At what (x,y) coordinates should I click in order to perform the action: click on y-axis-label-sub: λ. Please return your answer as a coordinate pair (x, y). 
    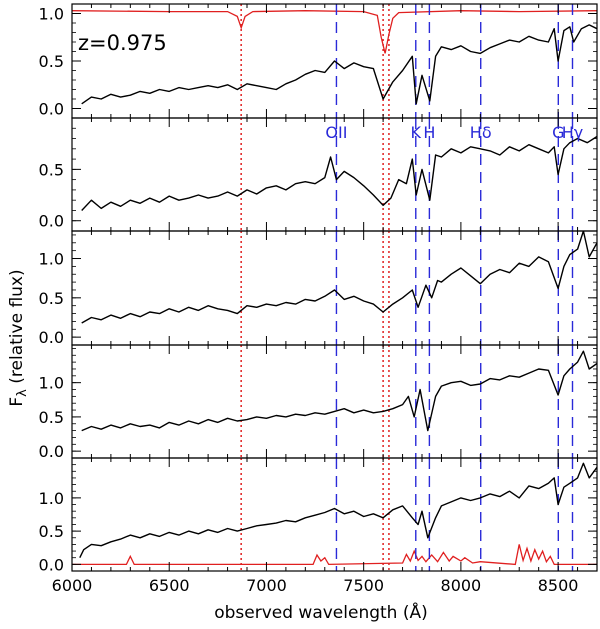
    Looking at the image, I should click on (22, 393).